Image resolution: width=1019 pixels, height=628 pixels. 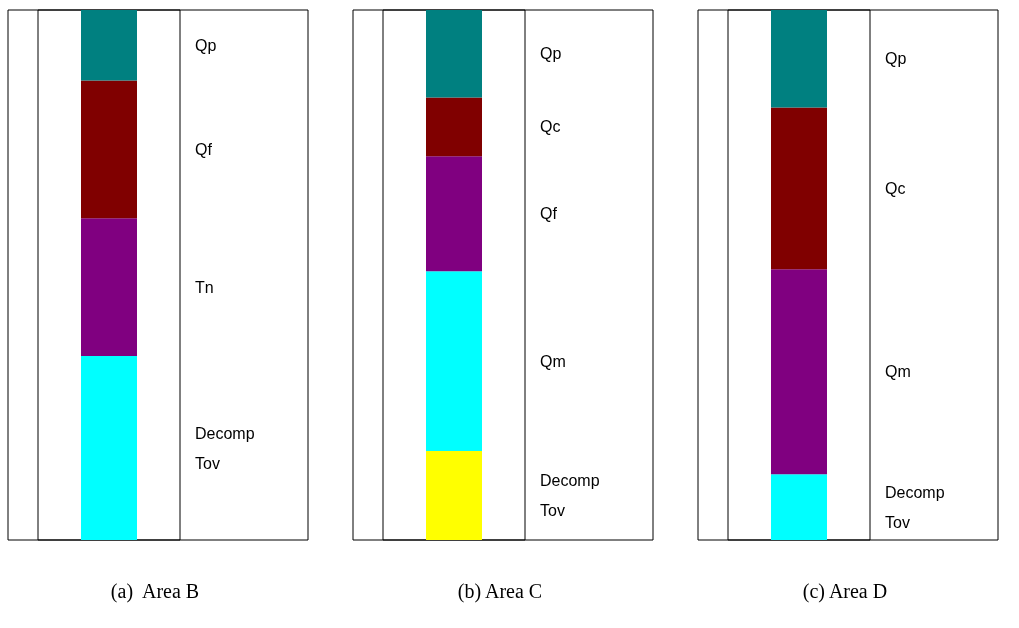 I want to click on text: (b) Area C, so click(x=500, y=591).